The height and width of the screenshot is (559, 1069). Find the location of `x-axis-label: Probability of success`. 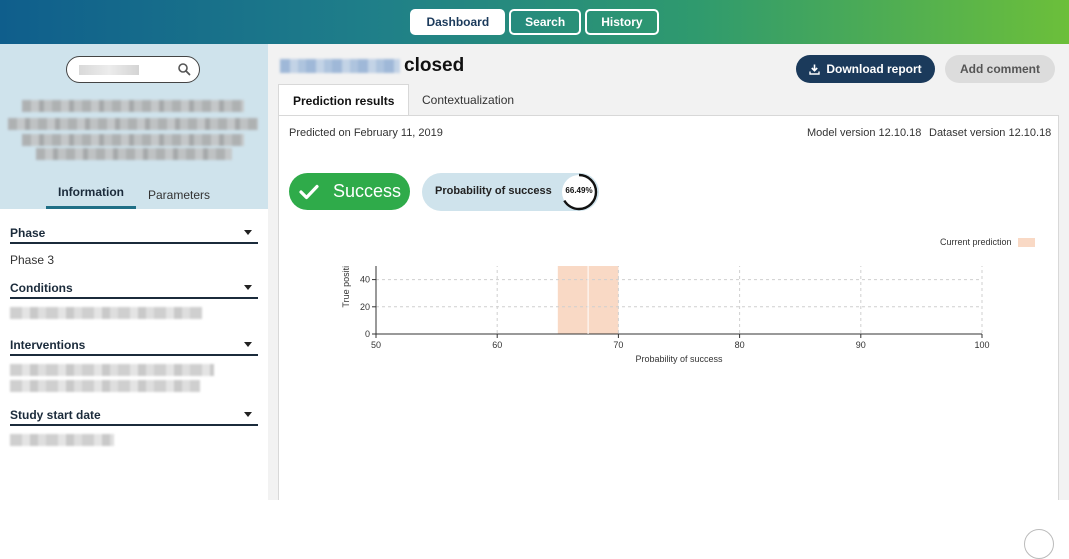

x-axis-label: Probability of success is located at coordinates (679, 359).